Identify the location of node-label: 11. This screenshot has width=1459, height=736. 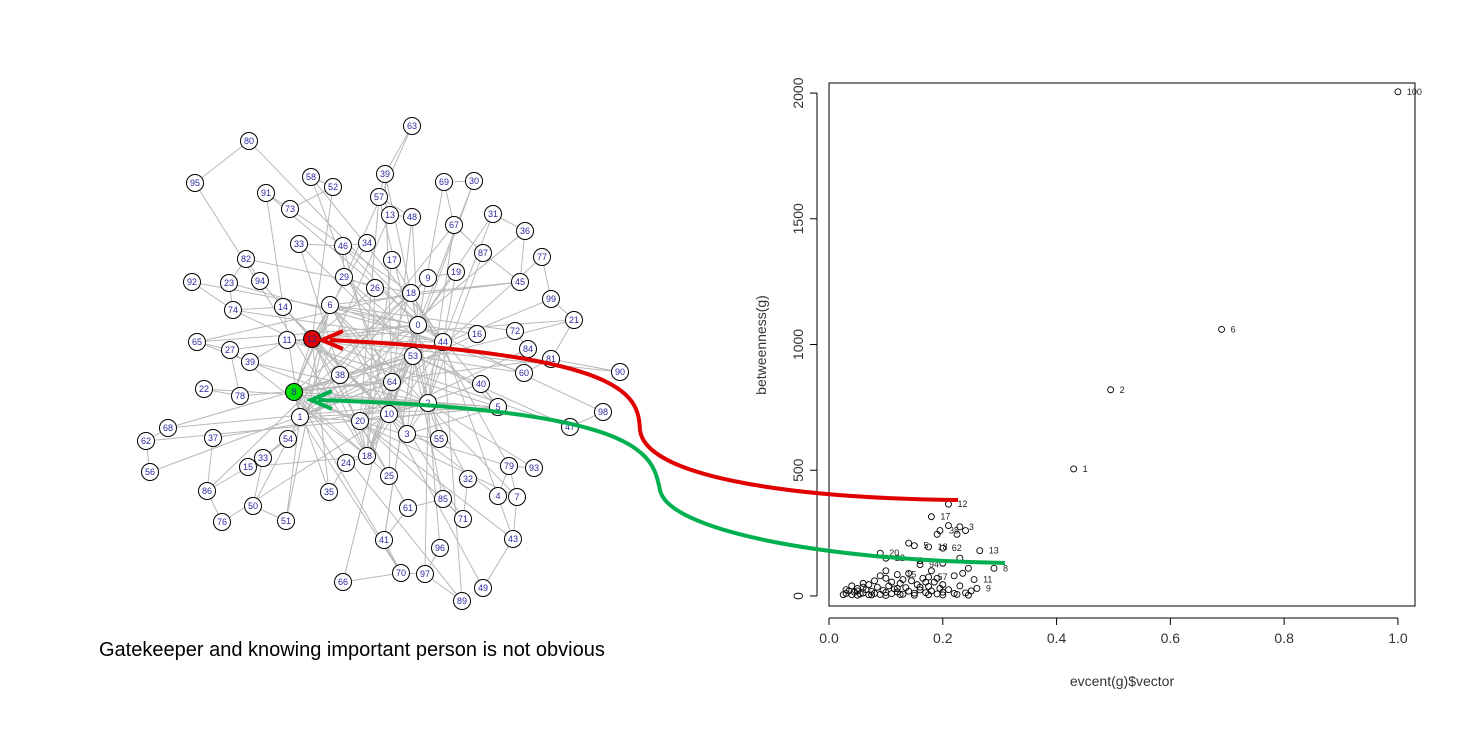
(286, 340).